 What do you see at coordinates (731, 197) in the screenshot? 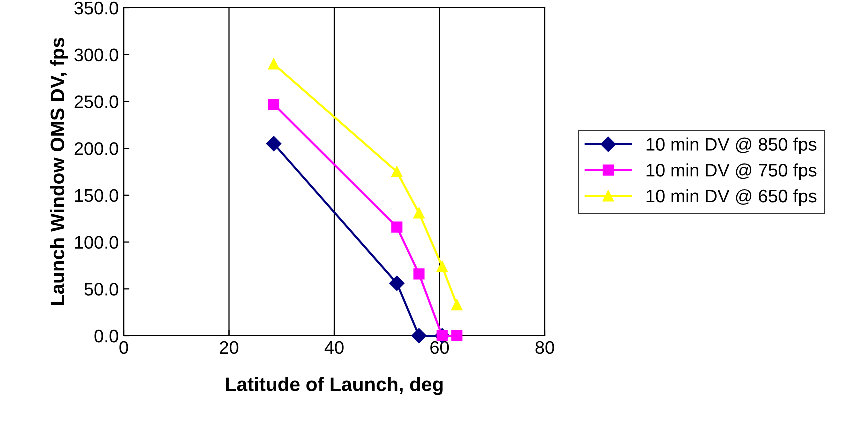
I see `legend-label: 10 min DV @ 650 fps` at bounding box center [731, 197].